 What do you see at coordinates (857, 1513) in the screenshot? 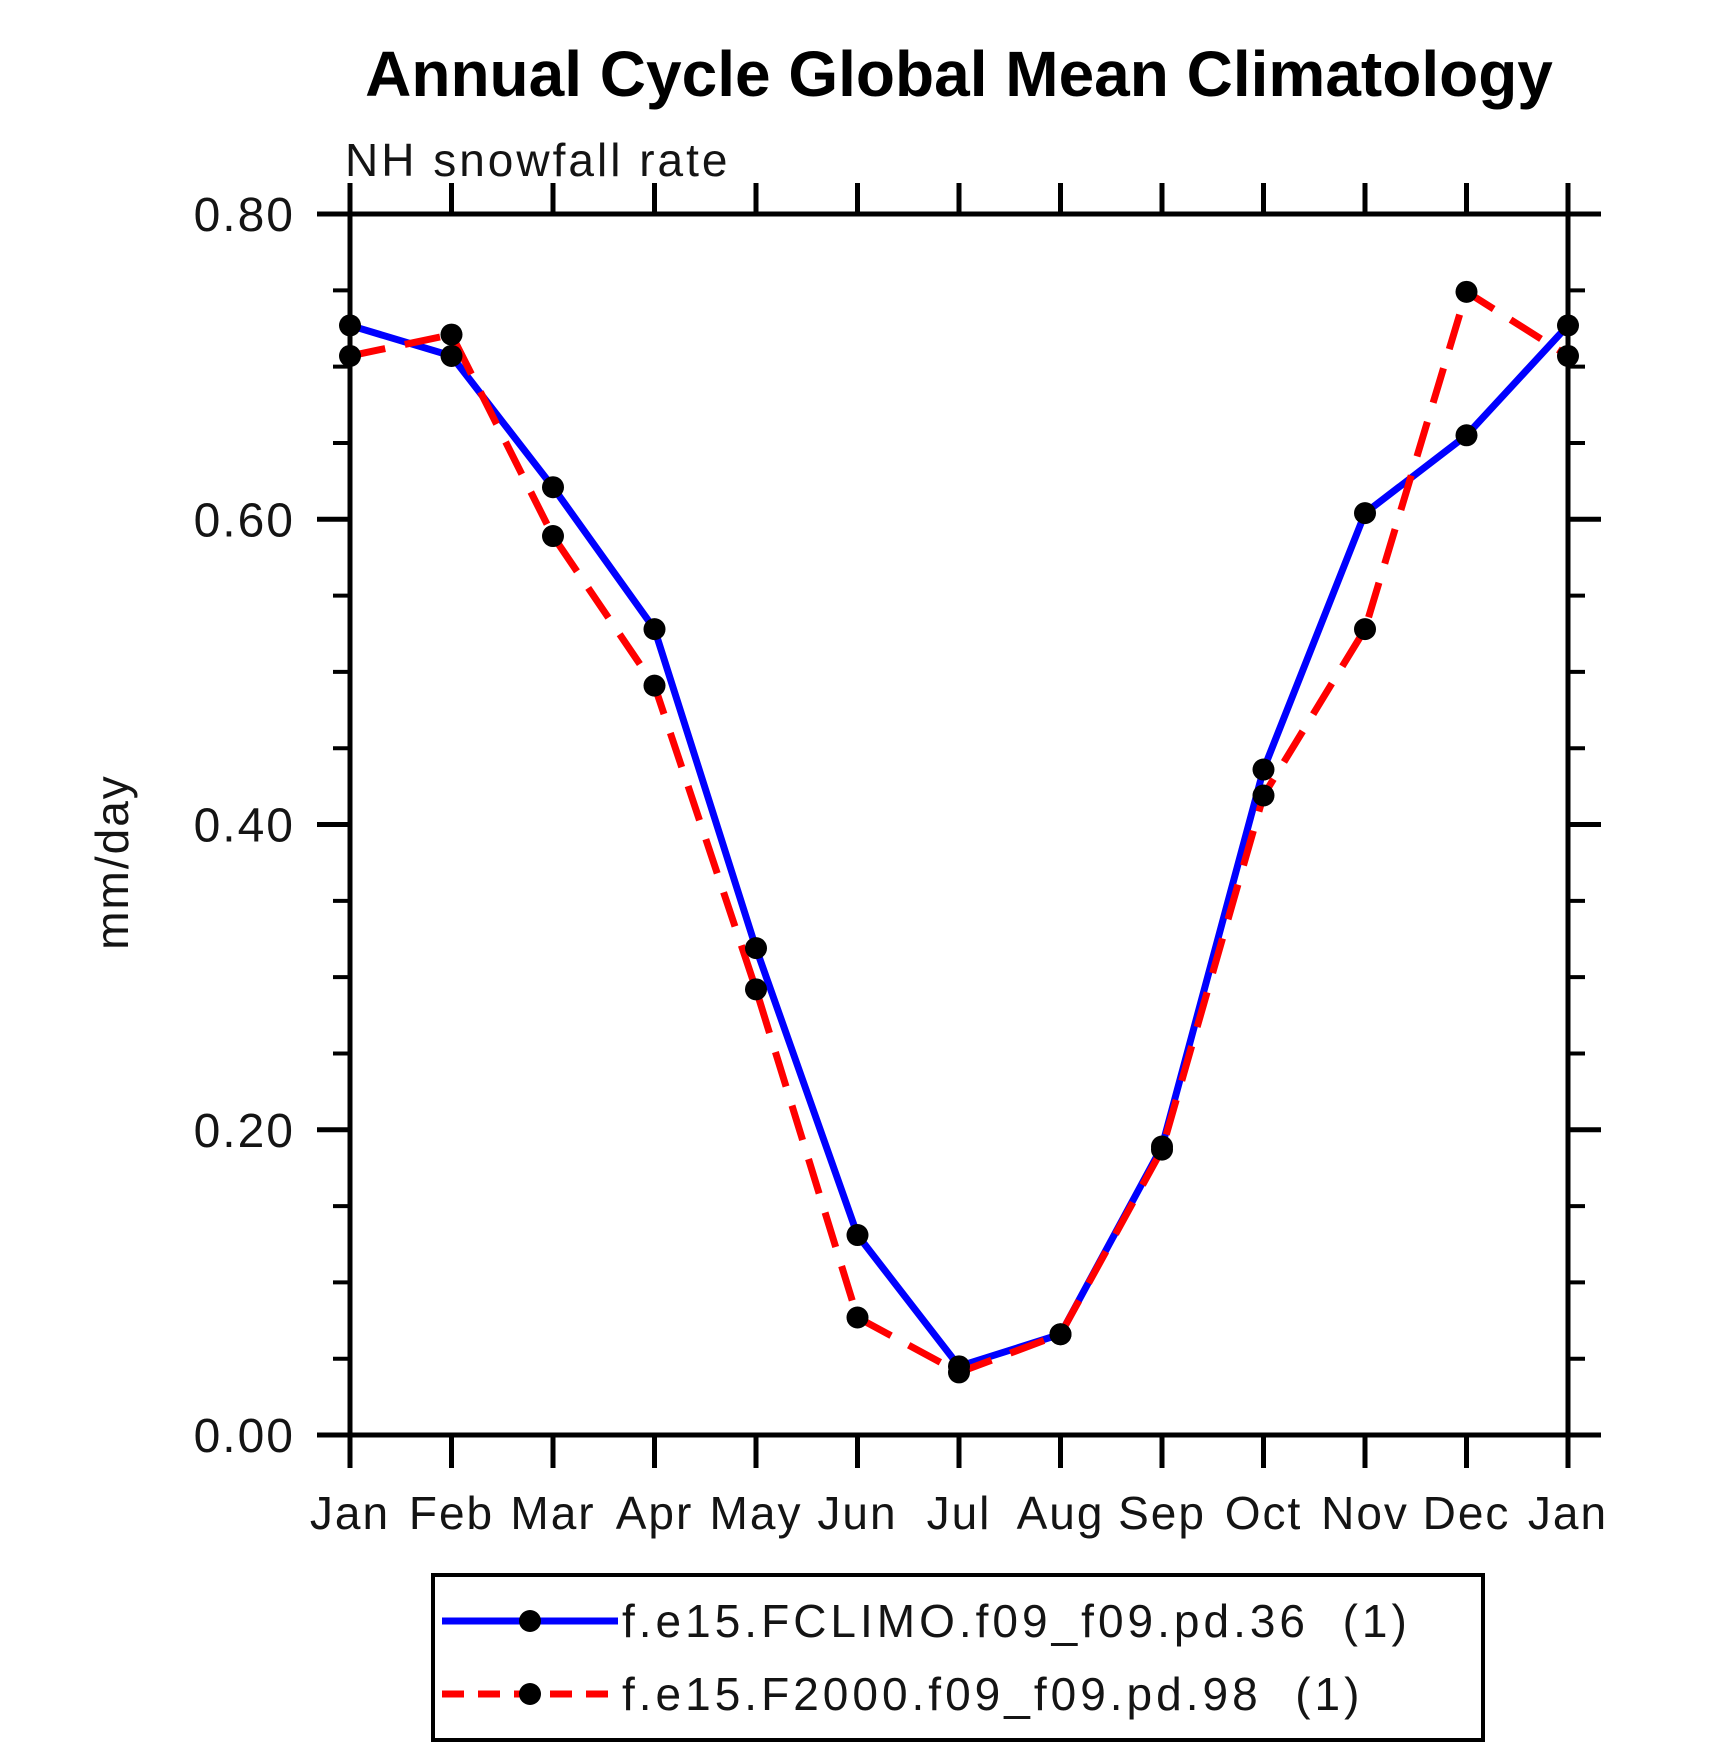
I see `x-tick-label: Jun` at bounding box center [857, 1513].